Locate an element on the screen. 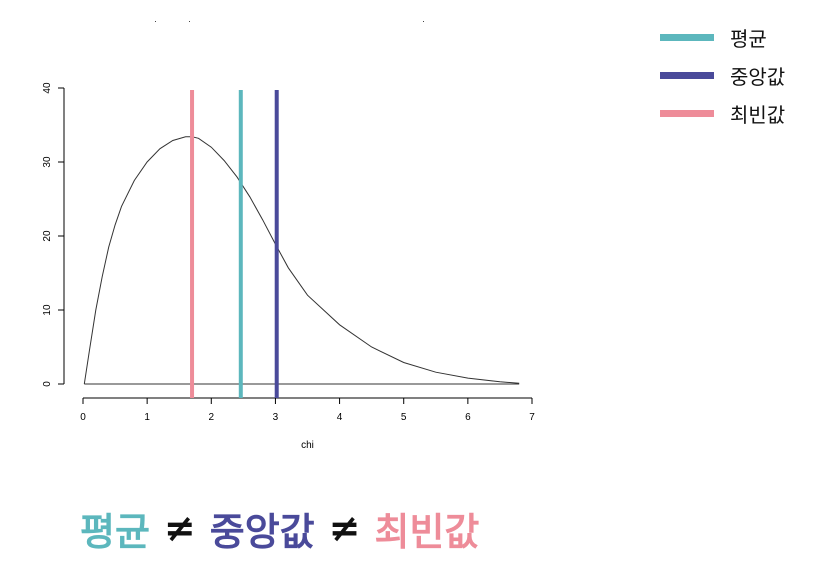 This screenshot has height=580, width=828. y-tick-label: 0 is located at coordinates (47, 384).